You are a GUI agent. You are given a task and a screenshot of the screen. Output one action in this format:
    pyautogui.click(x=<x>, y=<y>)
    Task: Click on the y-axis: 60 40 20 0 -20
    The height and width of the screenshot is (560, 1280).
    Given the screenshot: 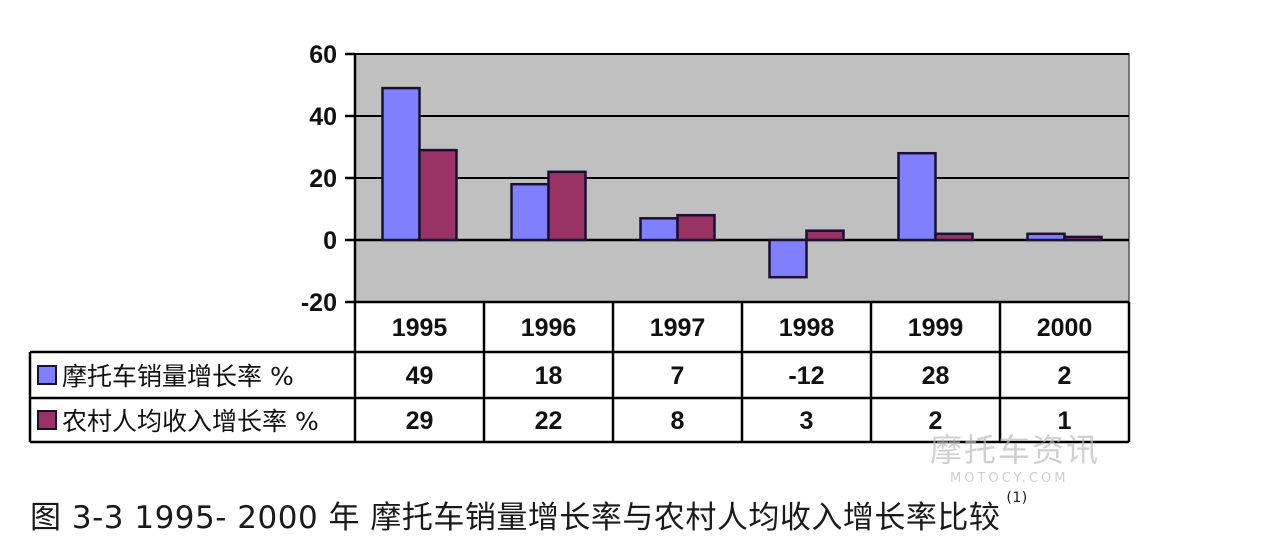 What is the action you would take?
    pyautogui.click(x=329, y=179)
    